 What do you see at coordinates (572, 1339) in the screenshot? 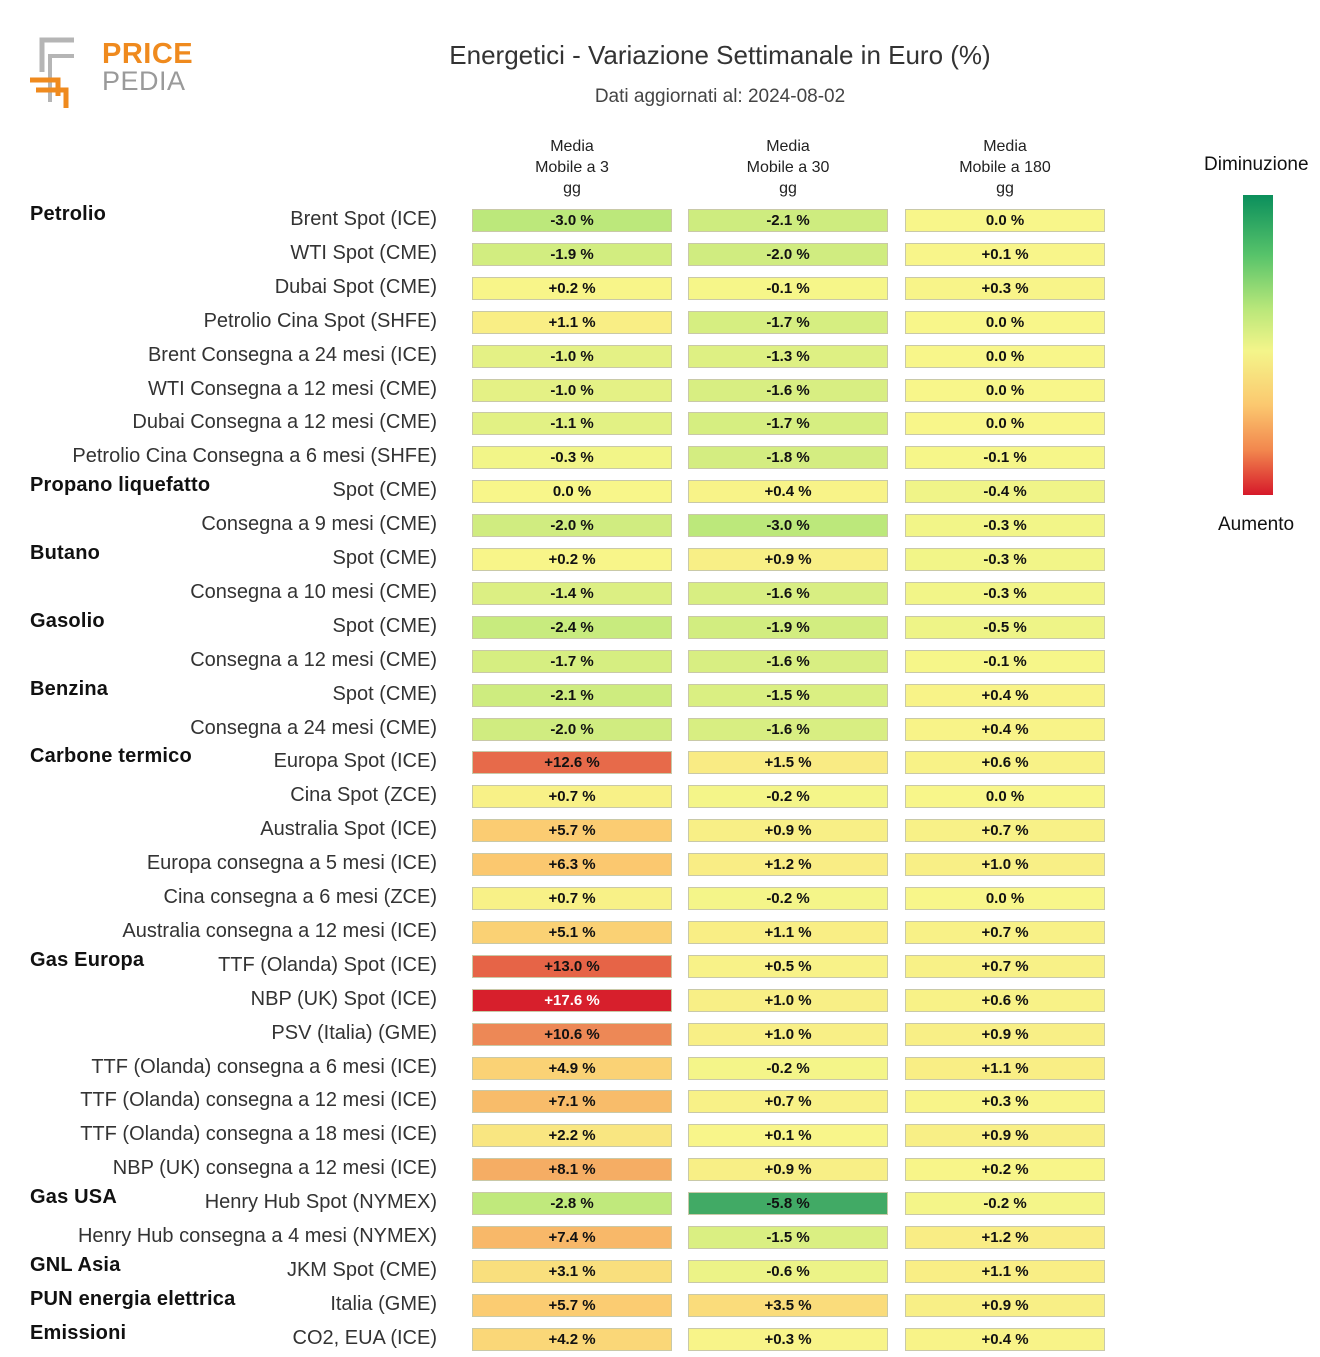
I see `heatmap-cell: +4.2 %` at bounding box center [572, 1339].